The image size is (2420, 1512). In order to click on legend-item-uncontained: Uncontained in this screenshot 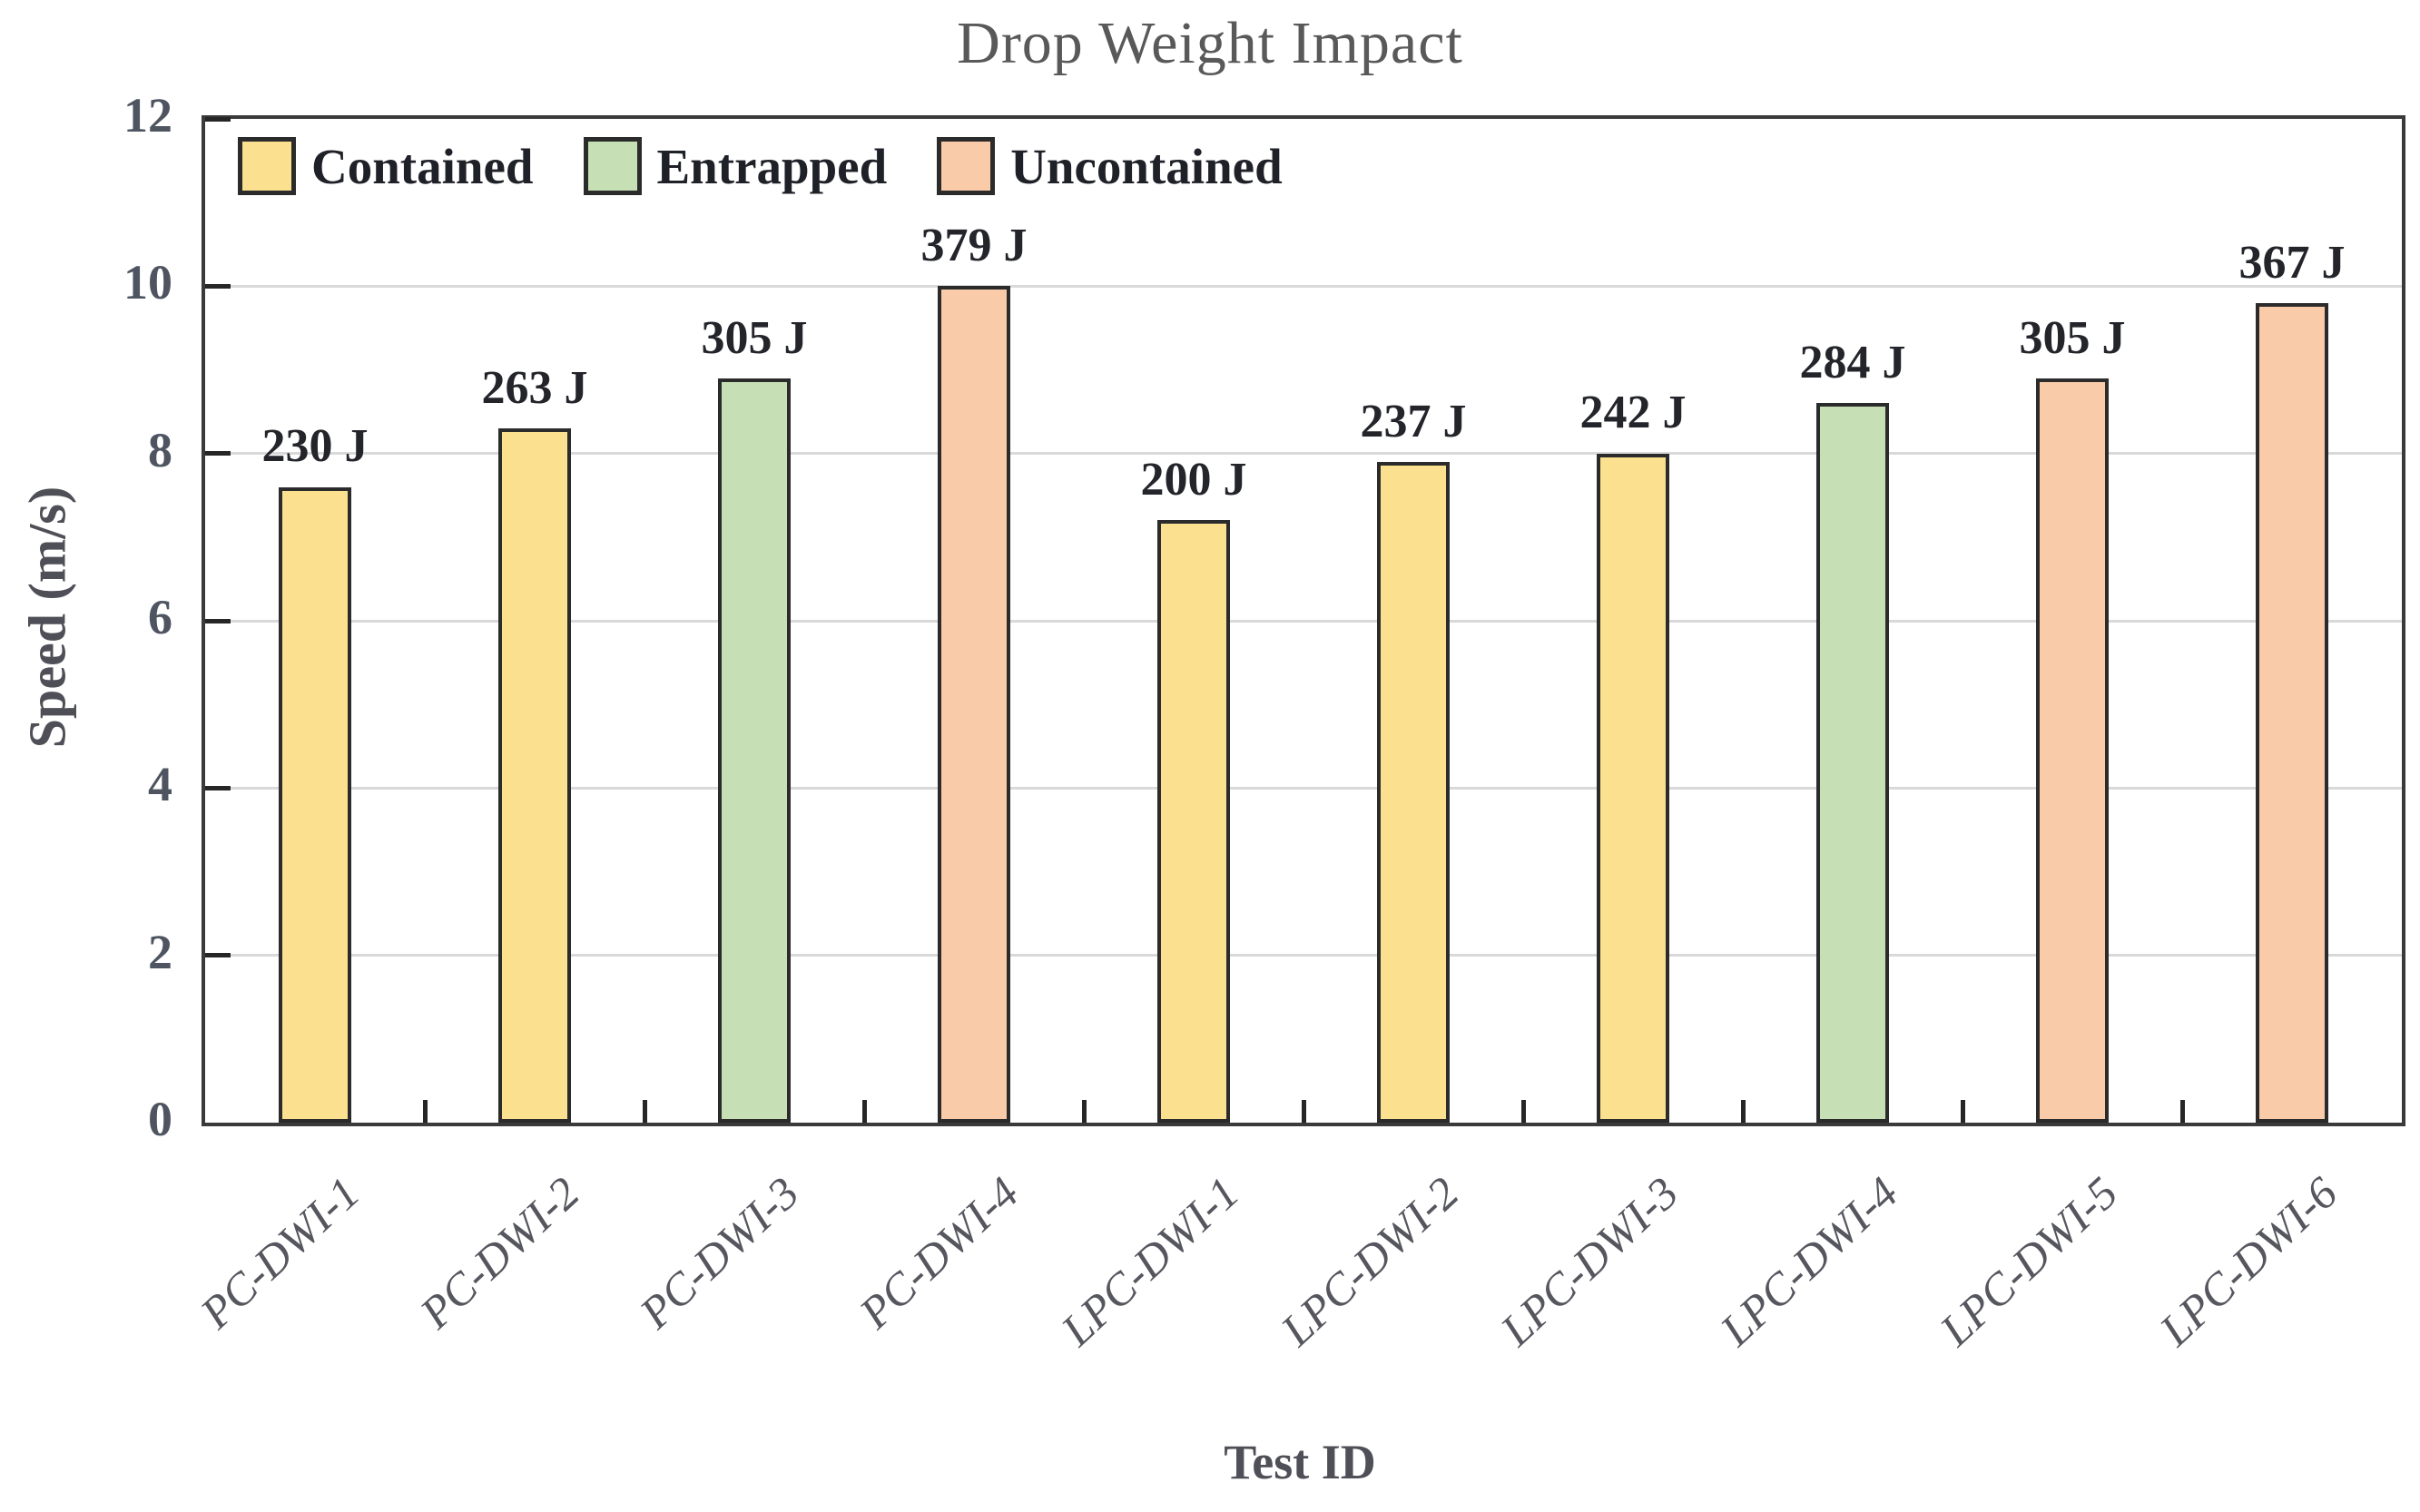, I will do `click(1110, 166)`.